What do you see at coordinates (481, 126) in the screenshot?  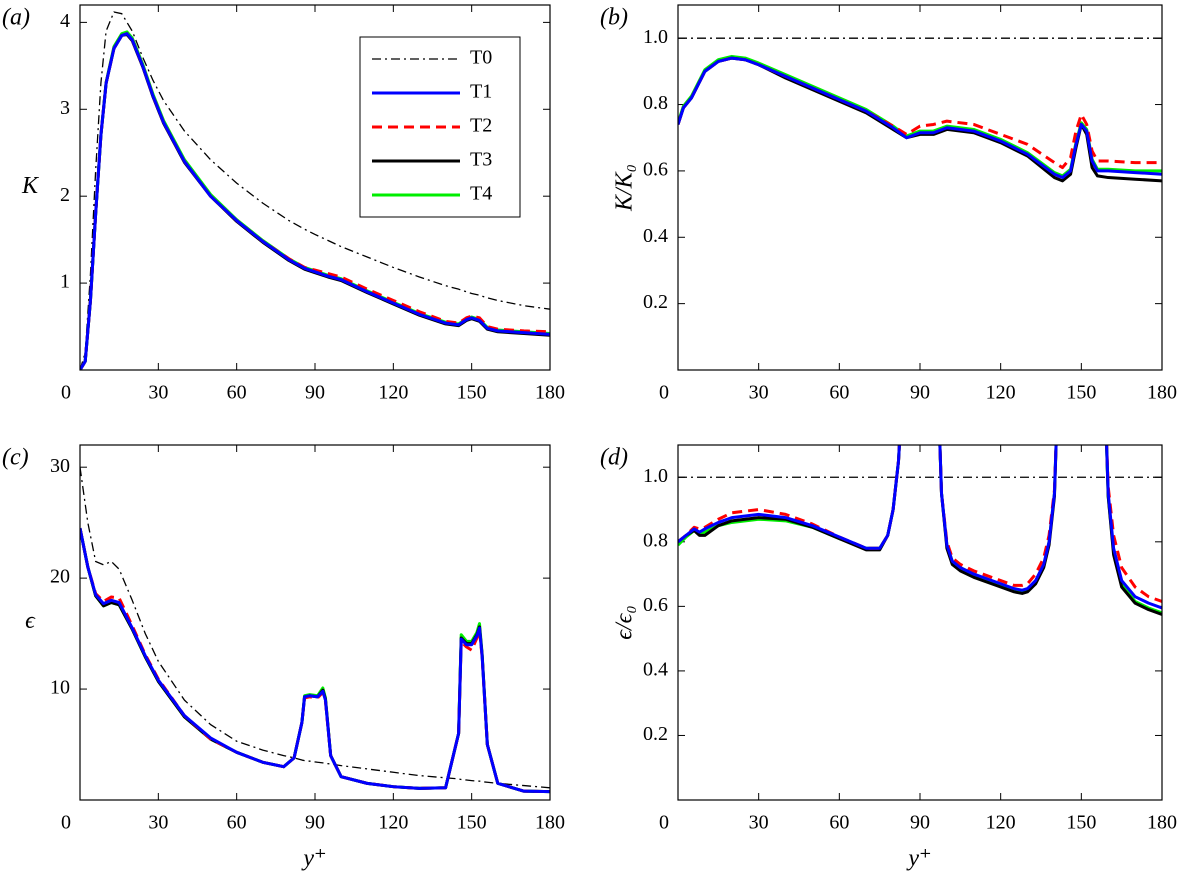 I see `legend-label: T2` at bounding box center [481, 126].